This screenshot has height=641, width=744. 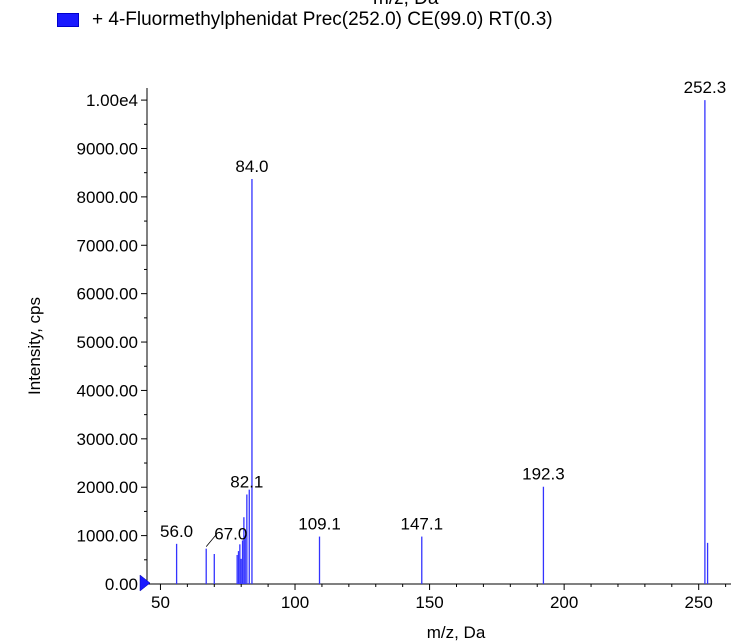 I want to click on y-tick-label: 6000.00, so click(x=107, y=294).